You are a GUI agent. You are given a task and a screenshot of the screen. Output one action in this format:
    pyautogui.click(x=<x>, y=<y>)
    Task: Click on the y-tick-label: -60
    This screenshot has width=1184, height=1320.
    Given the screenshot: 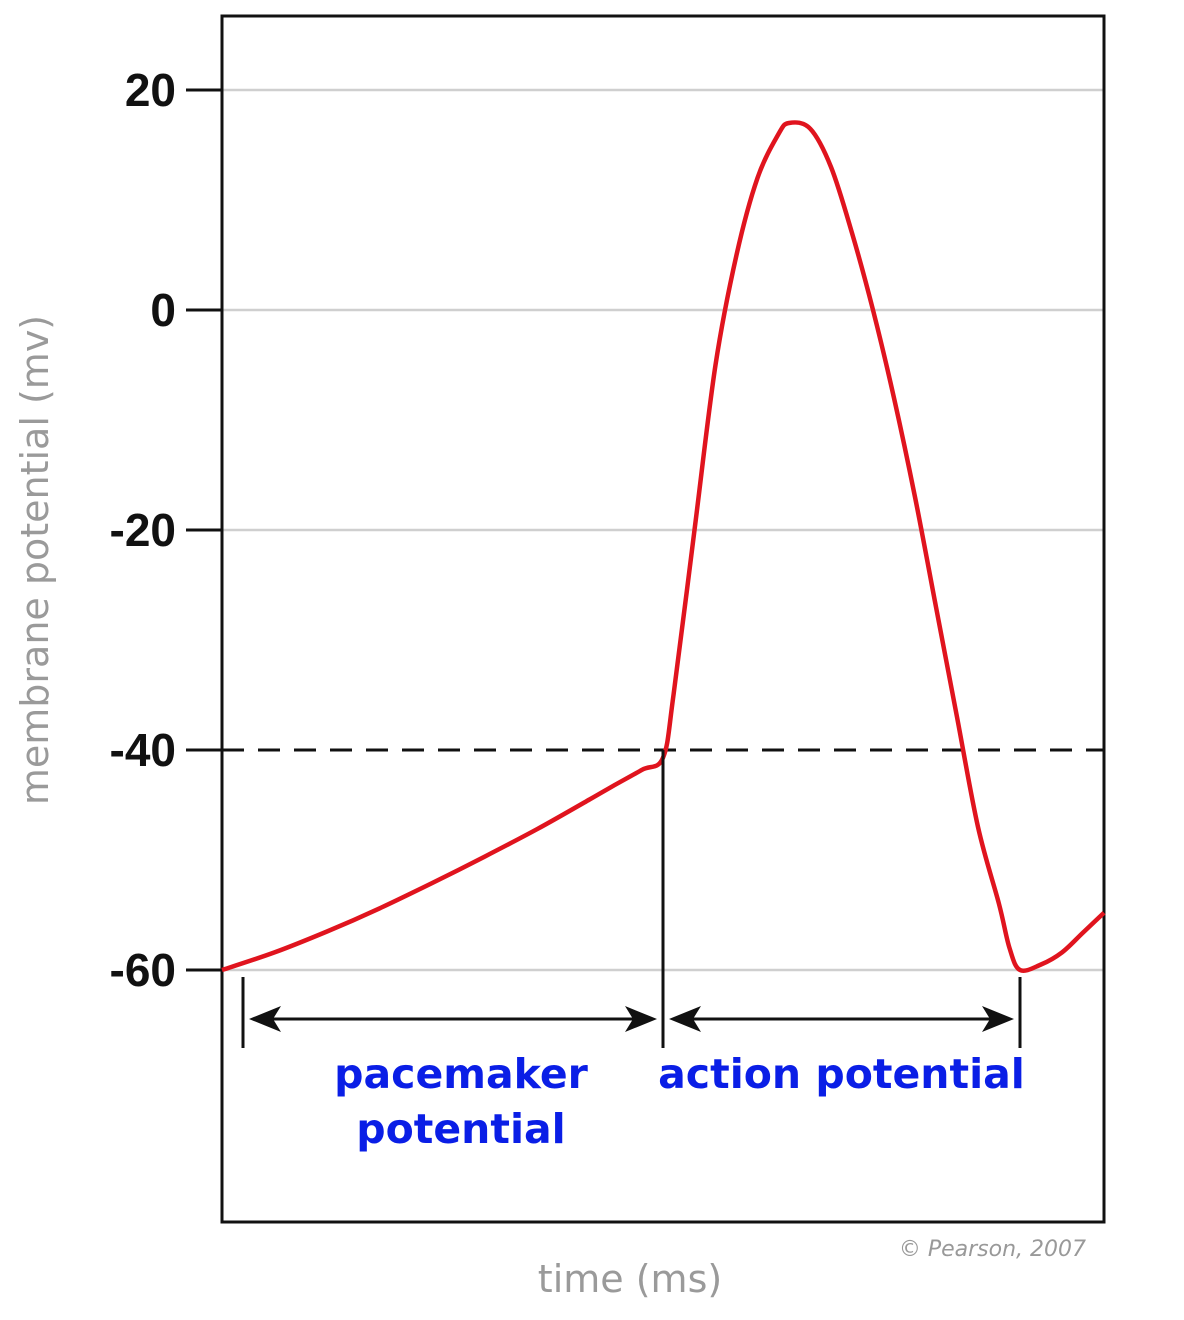 What is the action you would take?
    pyautogui.click(x=143, y=970)
    